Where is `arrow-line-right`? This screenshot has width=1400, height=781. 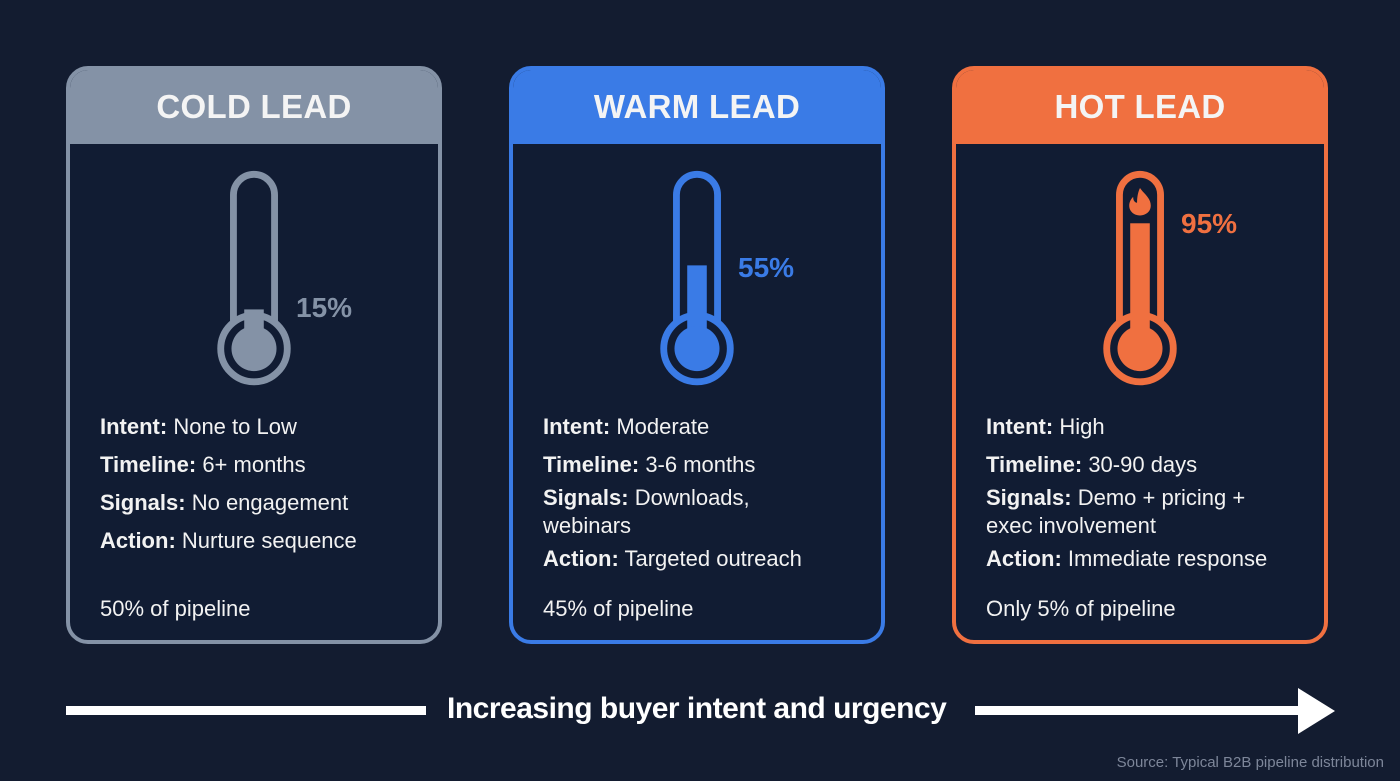
arrow-line-right is located at coordinates (1138, 710).